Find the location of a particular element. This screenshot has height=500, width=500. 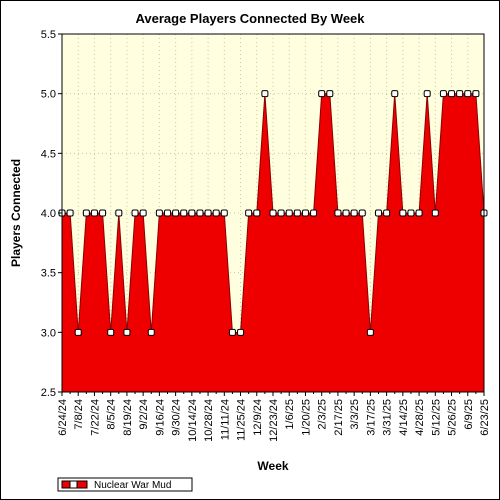

x-tick-label: 11/11/24 is located at coordinates (225, 419).